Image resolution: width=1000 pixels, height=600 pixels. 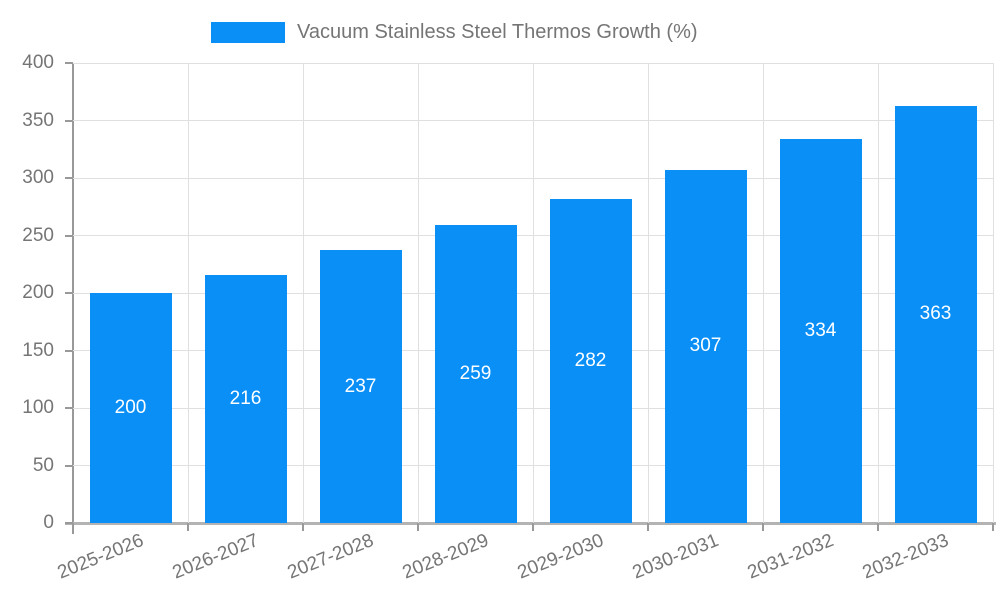 I want to click on y-axis-tick-label: 150, so click(x=38, y=350).